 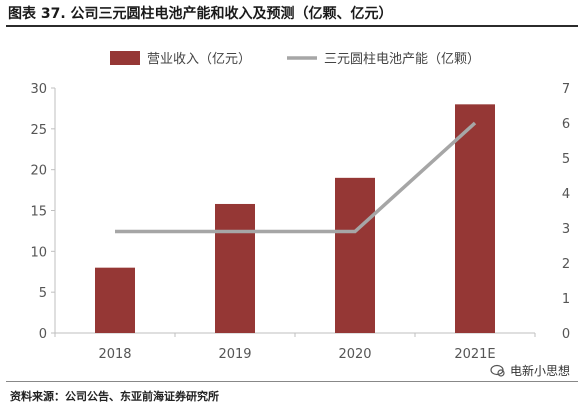 I want to click on y-left-tick-label: 5, so click(x=43, y=293).